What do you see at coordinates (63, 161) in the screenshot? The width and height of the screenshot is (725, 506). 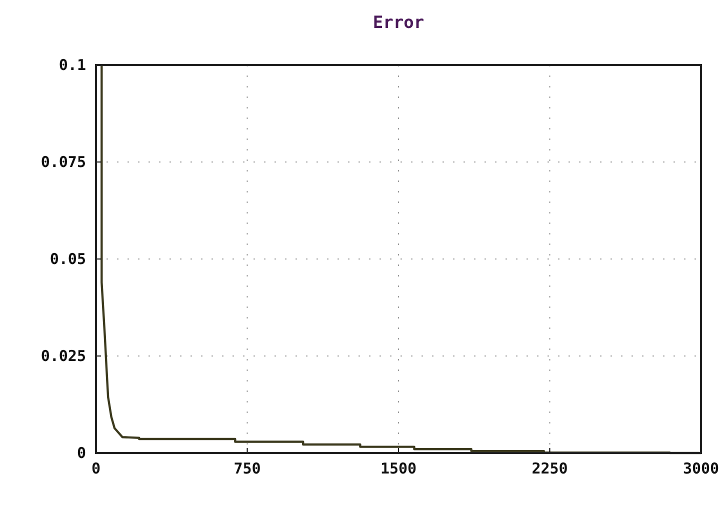 I see `y-tick-label: 0.075` at bounding box center [63, 161].